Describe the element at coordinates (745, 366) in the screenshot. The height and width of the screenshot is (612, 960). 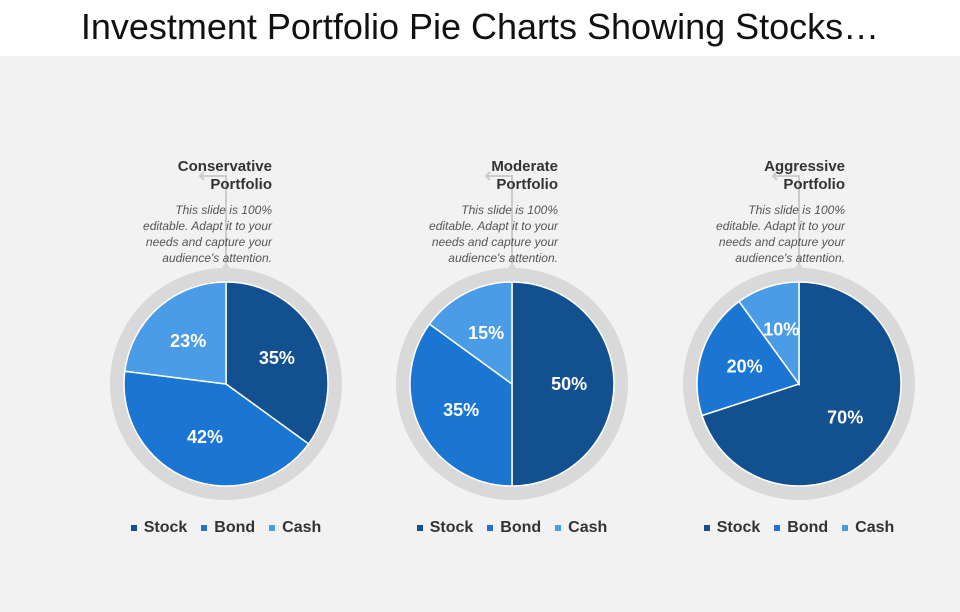
I see `pie-data-label-bond: 20%` at that location.